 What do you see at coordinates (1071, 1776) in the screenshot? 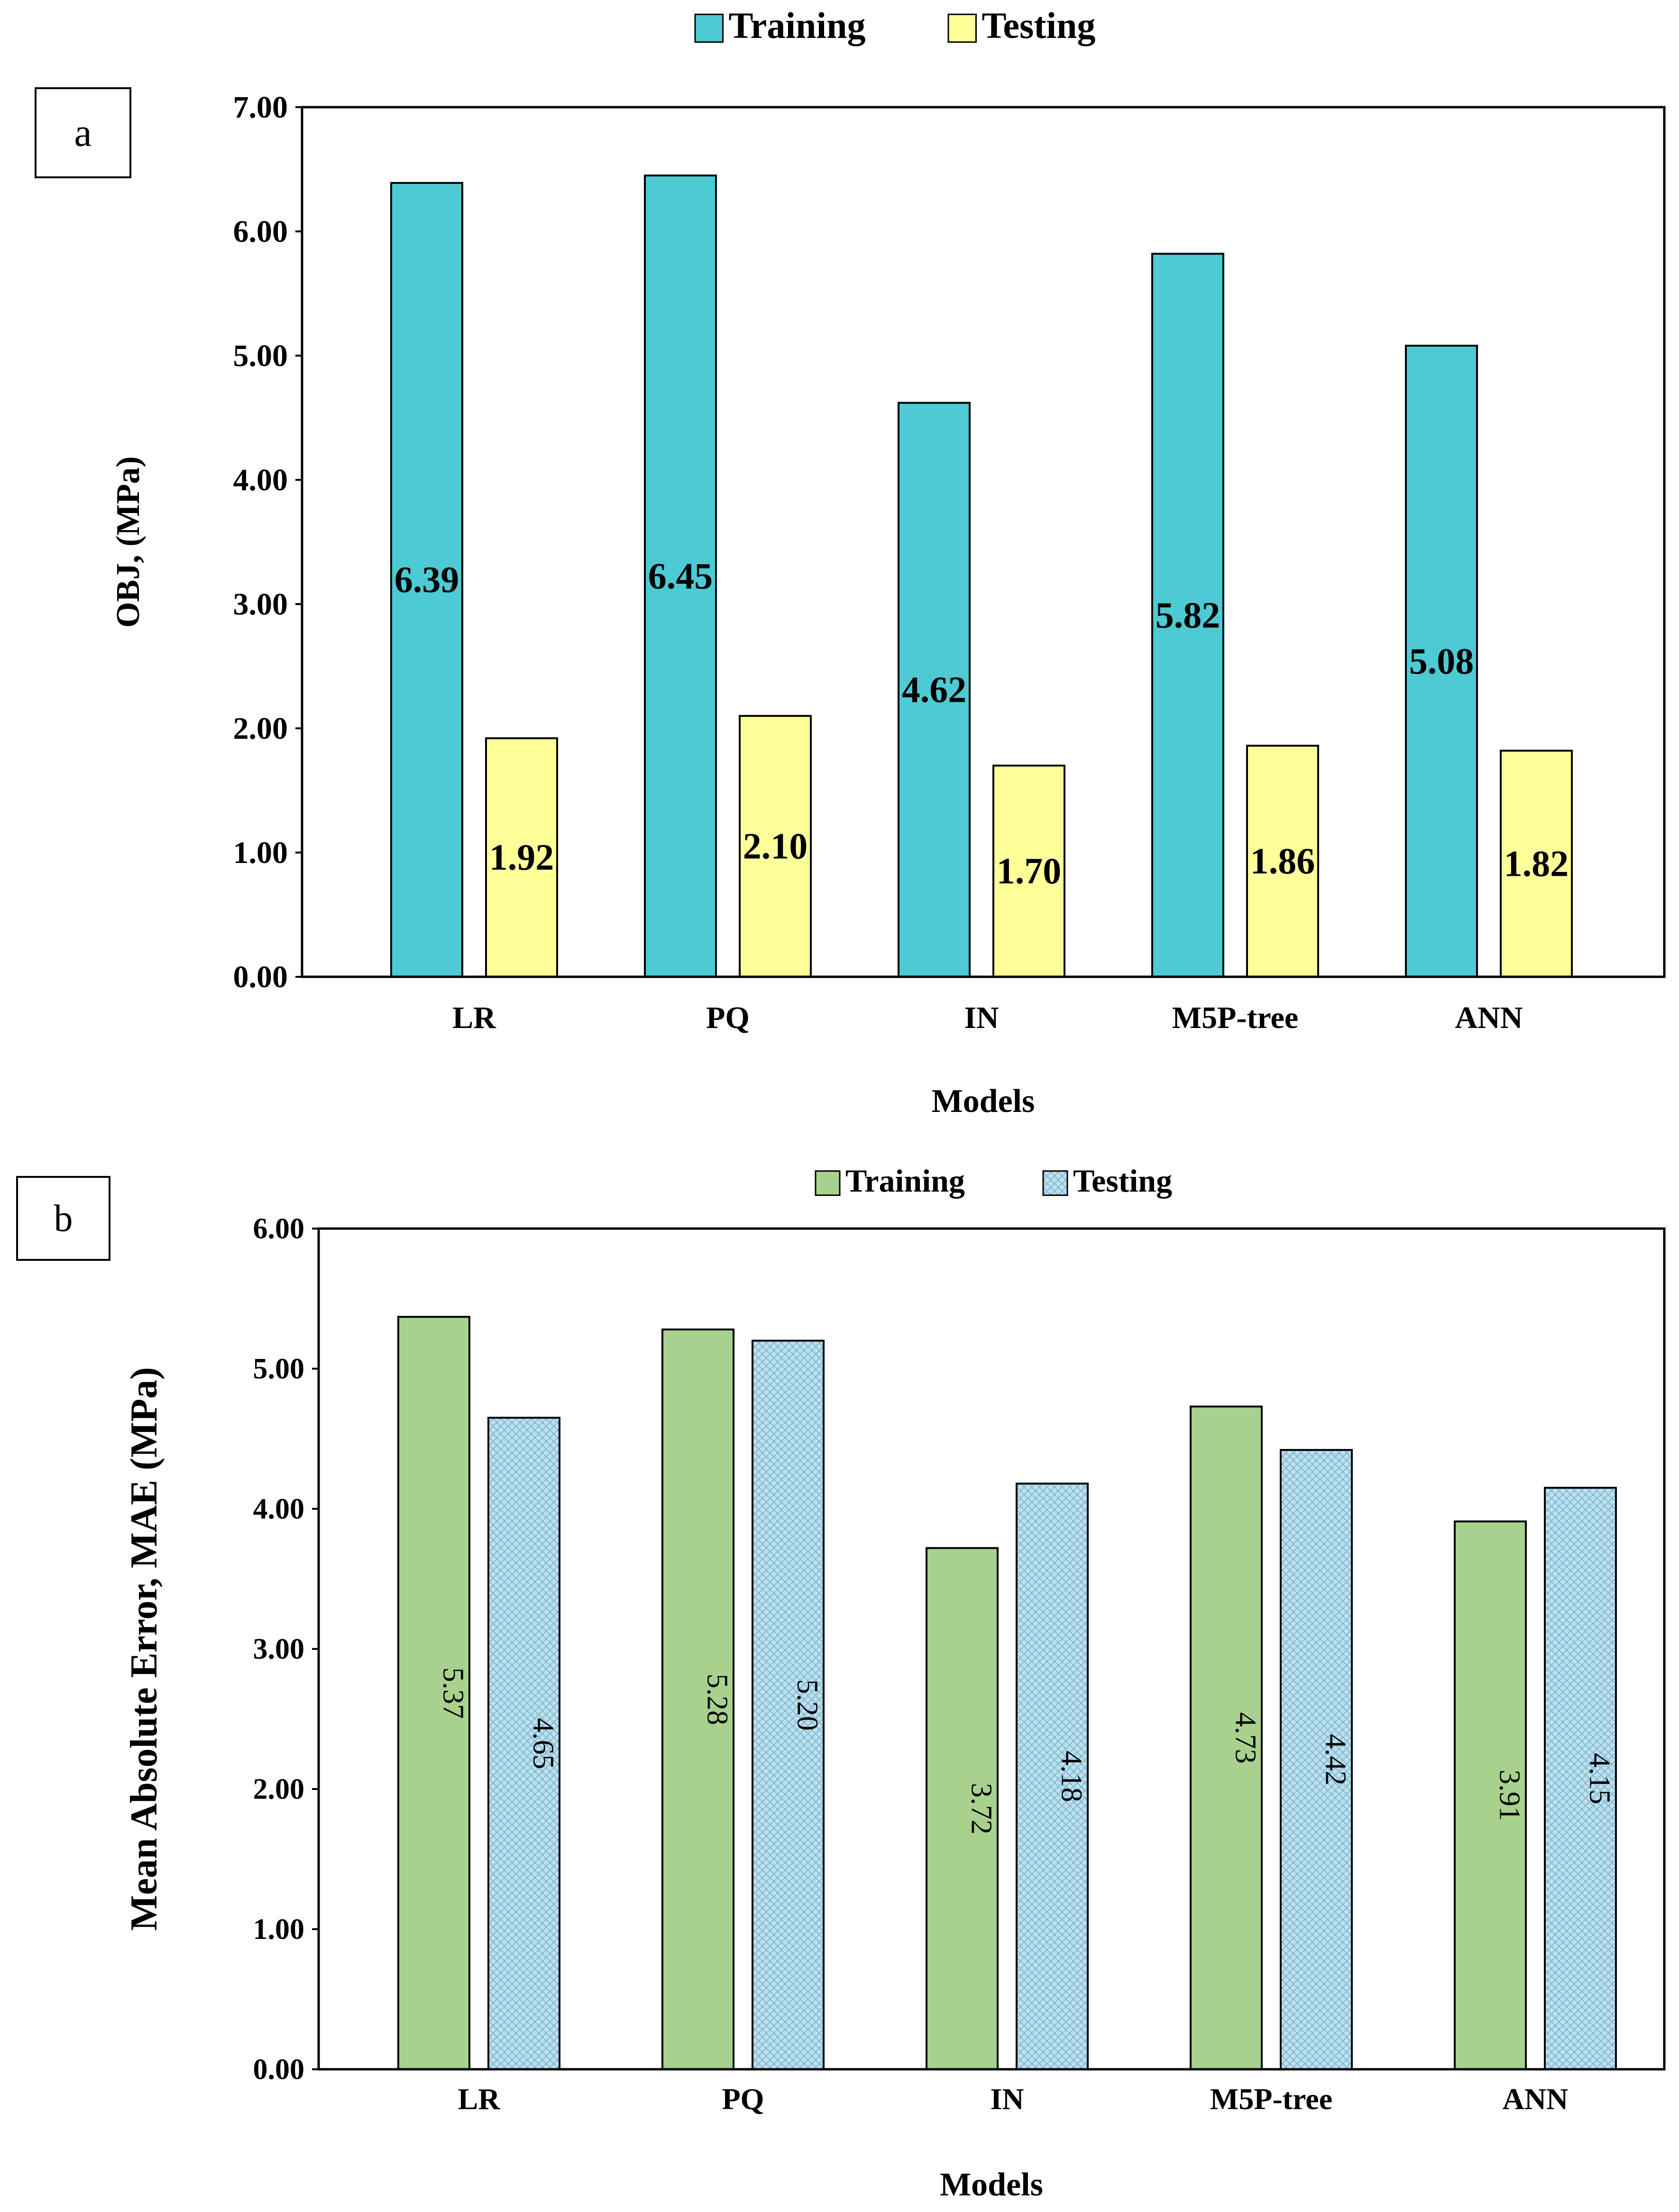
I see `data-label: 4.18` at bounding box center [1071, 1776].